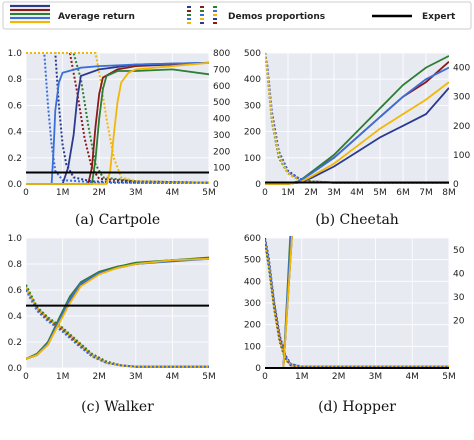  I want to click on legend-label-demos-proportions: Demos proportions, so click(276, 17).